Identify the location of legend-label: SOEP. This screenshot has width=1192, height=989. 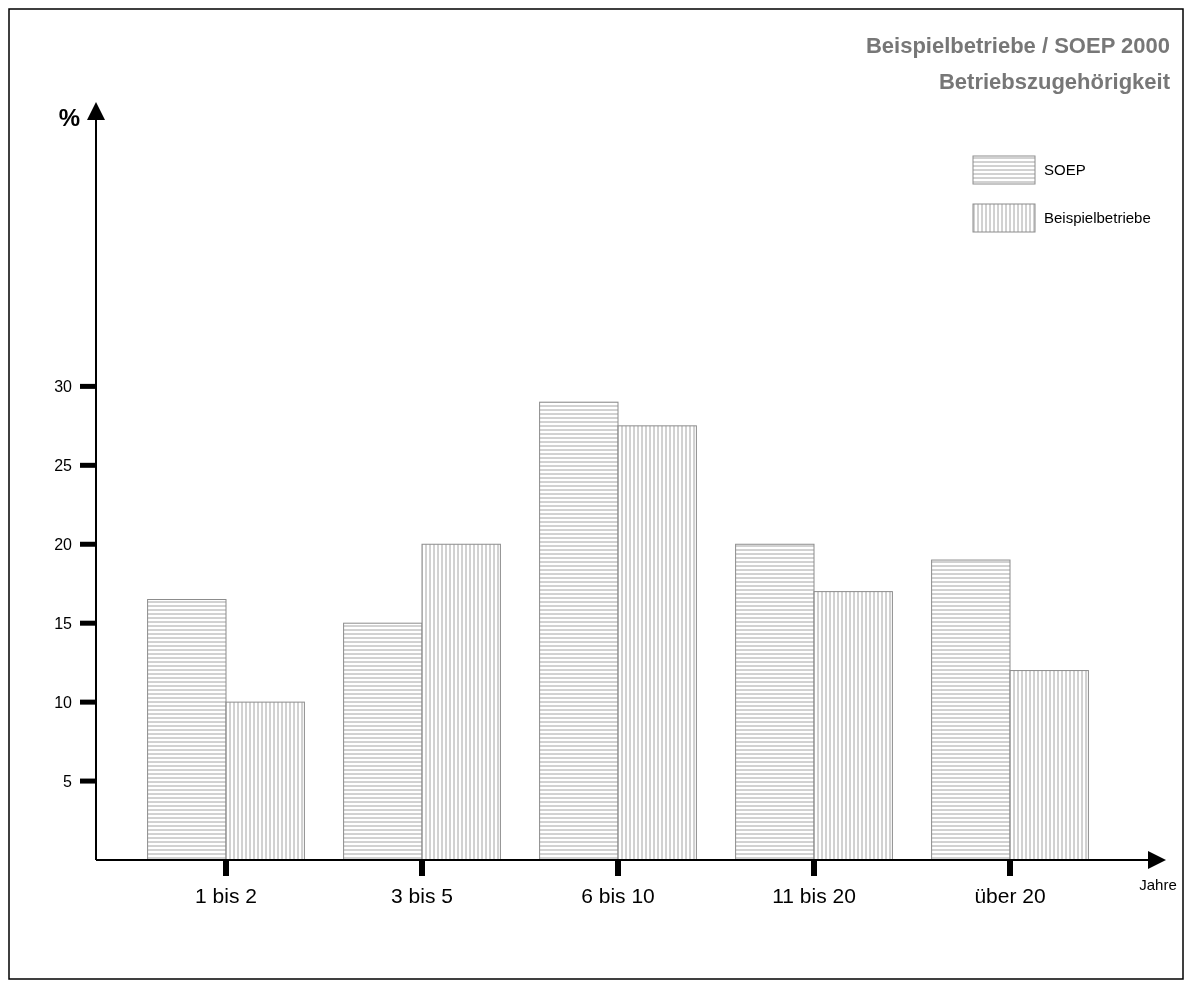
(1065, 170).